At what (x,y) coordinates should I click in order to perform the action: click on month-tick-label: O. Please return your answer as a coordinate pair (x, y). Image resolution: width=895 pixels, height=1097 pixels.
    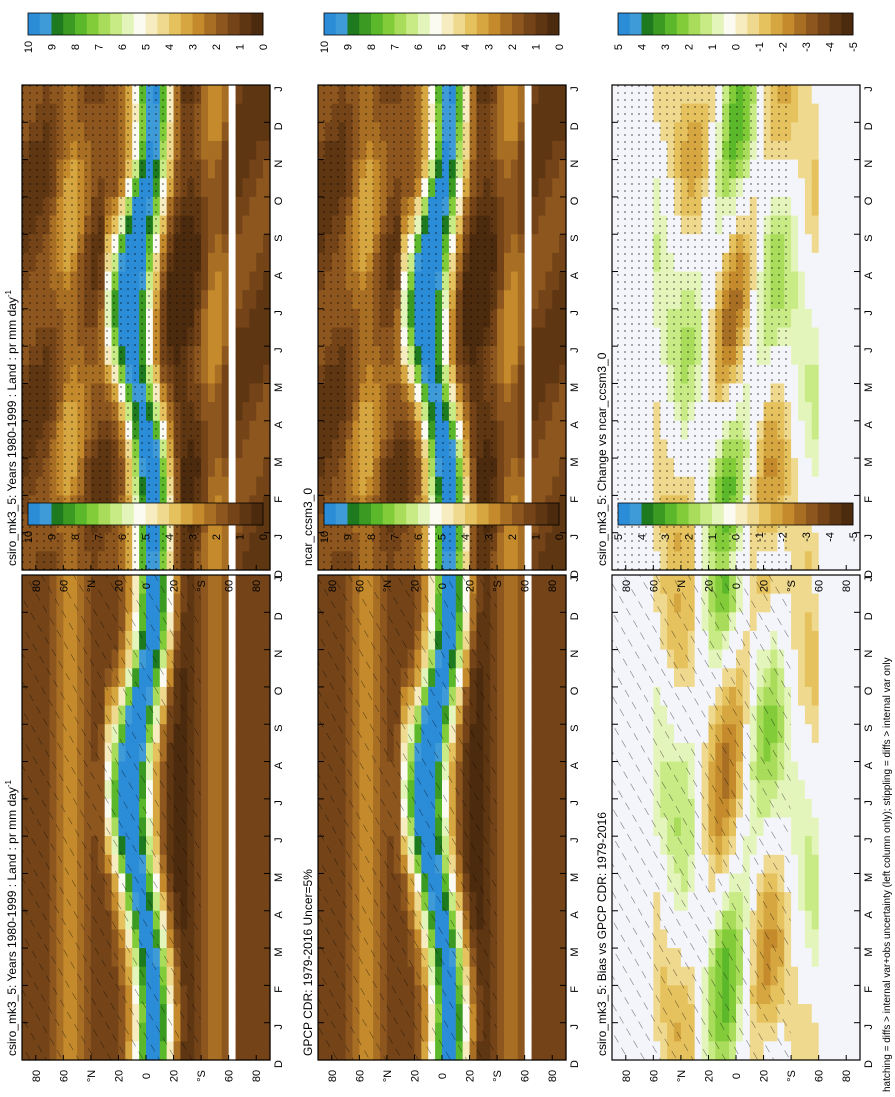
    Looking at the image, I should click on (575, 690).